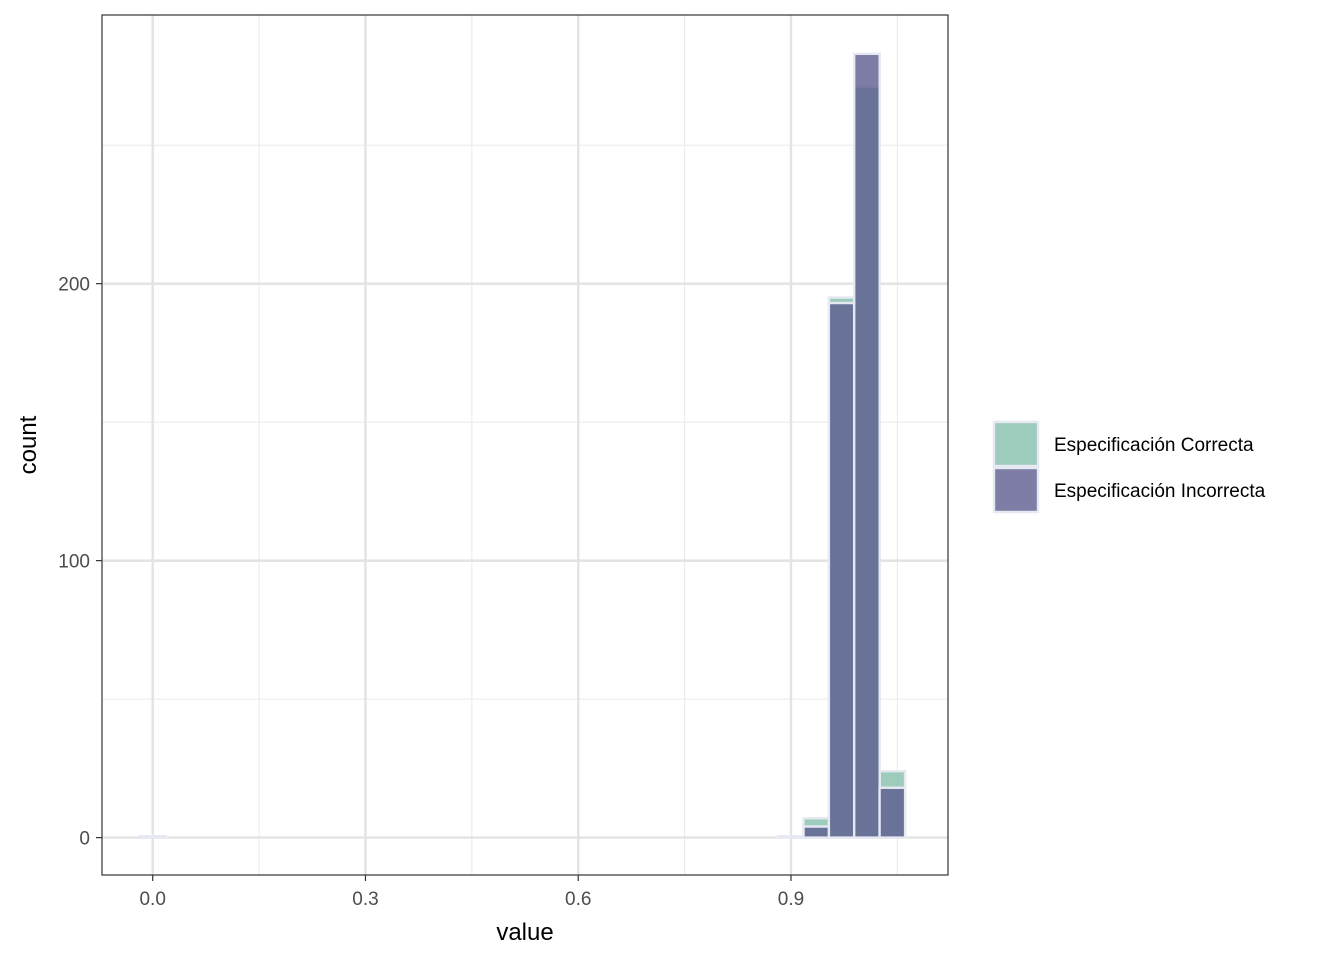 This screenshot has width=1344, height=960. Describe the element at coordinates (365, 899) in the screenshot. I see `x-tick-label: 0.3` at that location.